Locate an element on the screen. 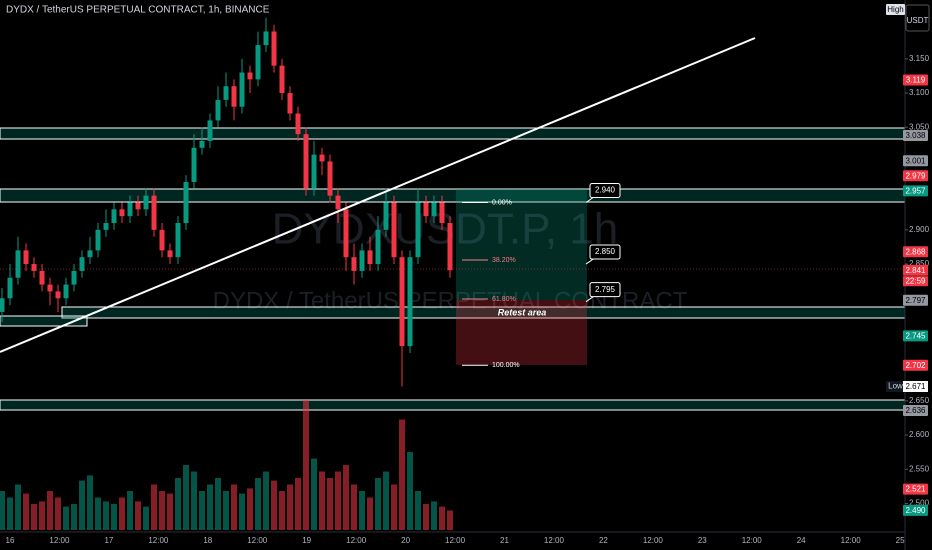 The image size is (932, 550). x-tick-label: 20 is located at coordinates (405, 540).